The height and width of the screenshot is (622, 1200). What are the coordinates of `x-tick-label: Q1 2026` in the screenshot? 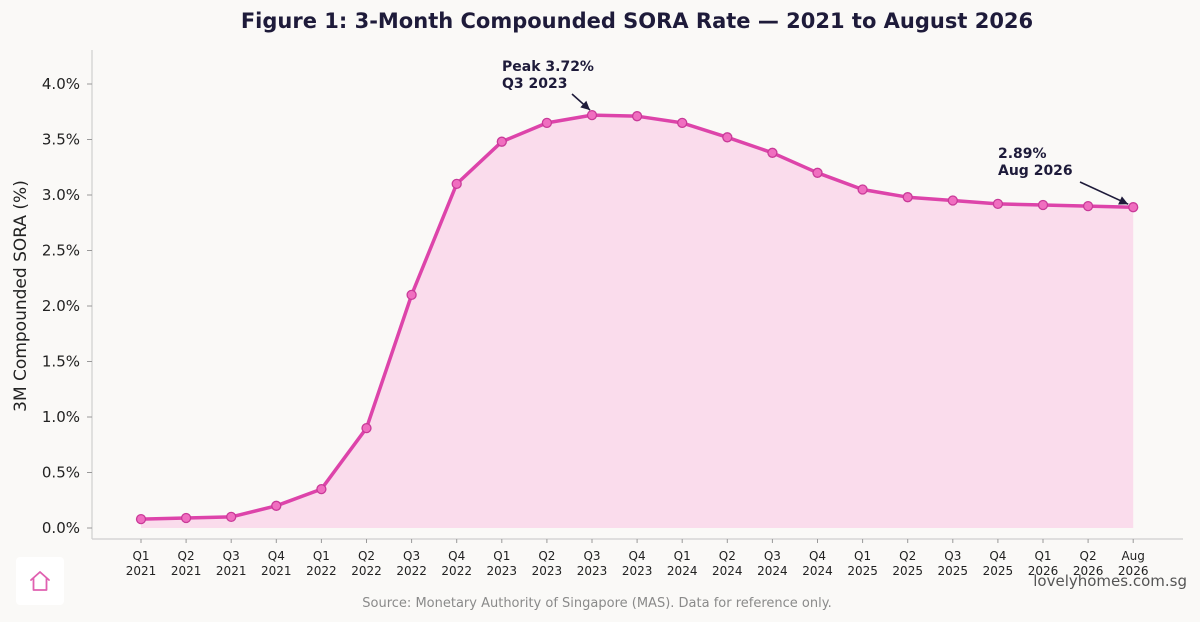 It's located at (1043, 563).